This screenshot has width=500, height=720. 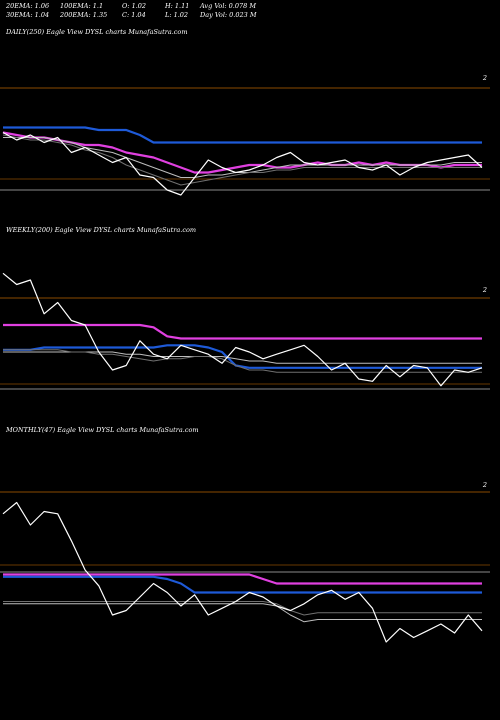 What do you see at coordinates (484, 78) in the screenshot?
I see `daily-axis-label: 2` at bounding box center [484, 78].